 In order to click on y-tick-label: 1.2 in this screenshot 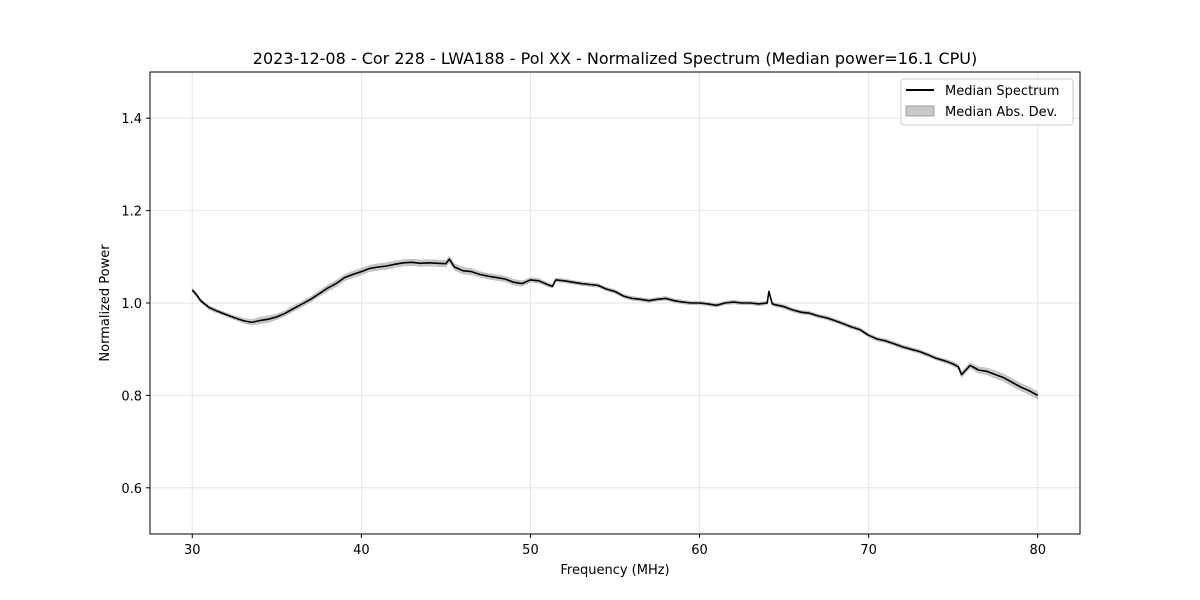, I will do `click(131, 212)`.